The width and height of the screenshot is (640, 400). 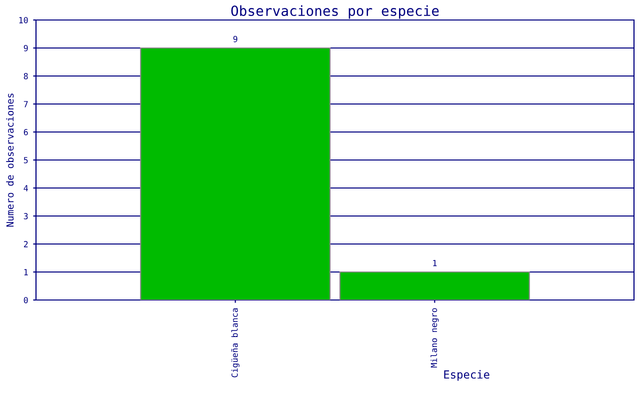 What do you see at coordinates (26, 76) in the screenshot?
I see `y-tick-label: 8` at bounding box center [26, 76].